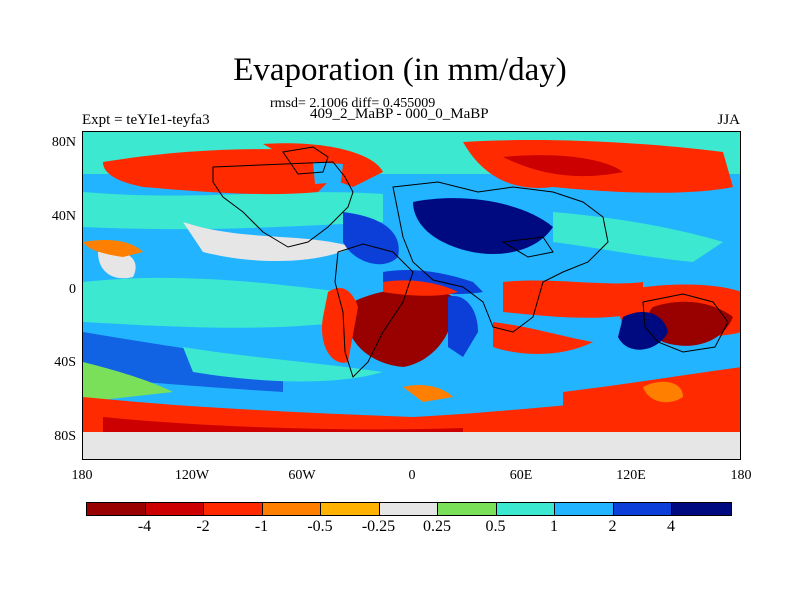 Image resolution: width=800 pixels, height=600 pixels. What do you see at coordinates (144, 526) in the screenshot?
I see `colorbar-label: -4` at bounding box center [144, 526].